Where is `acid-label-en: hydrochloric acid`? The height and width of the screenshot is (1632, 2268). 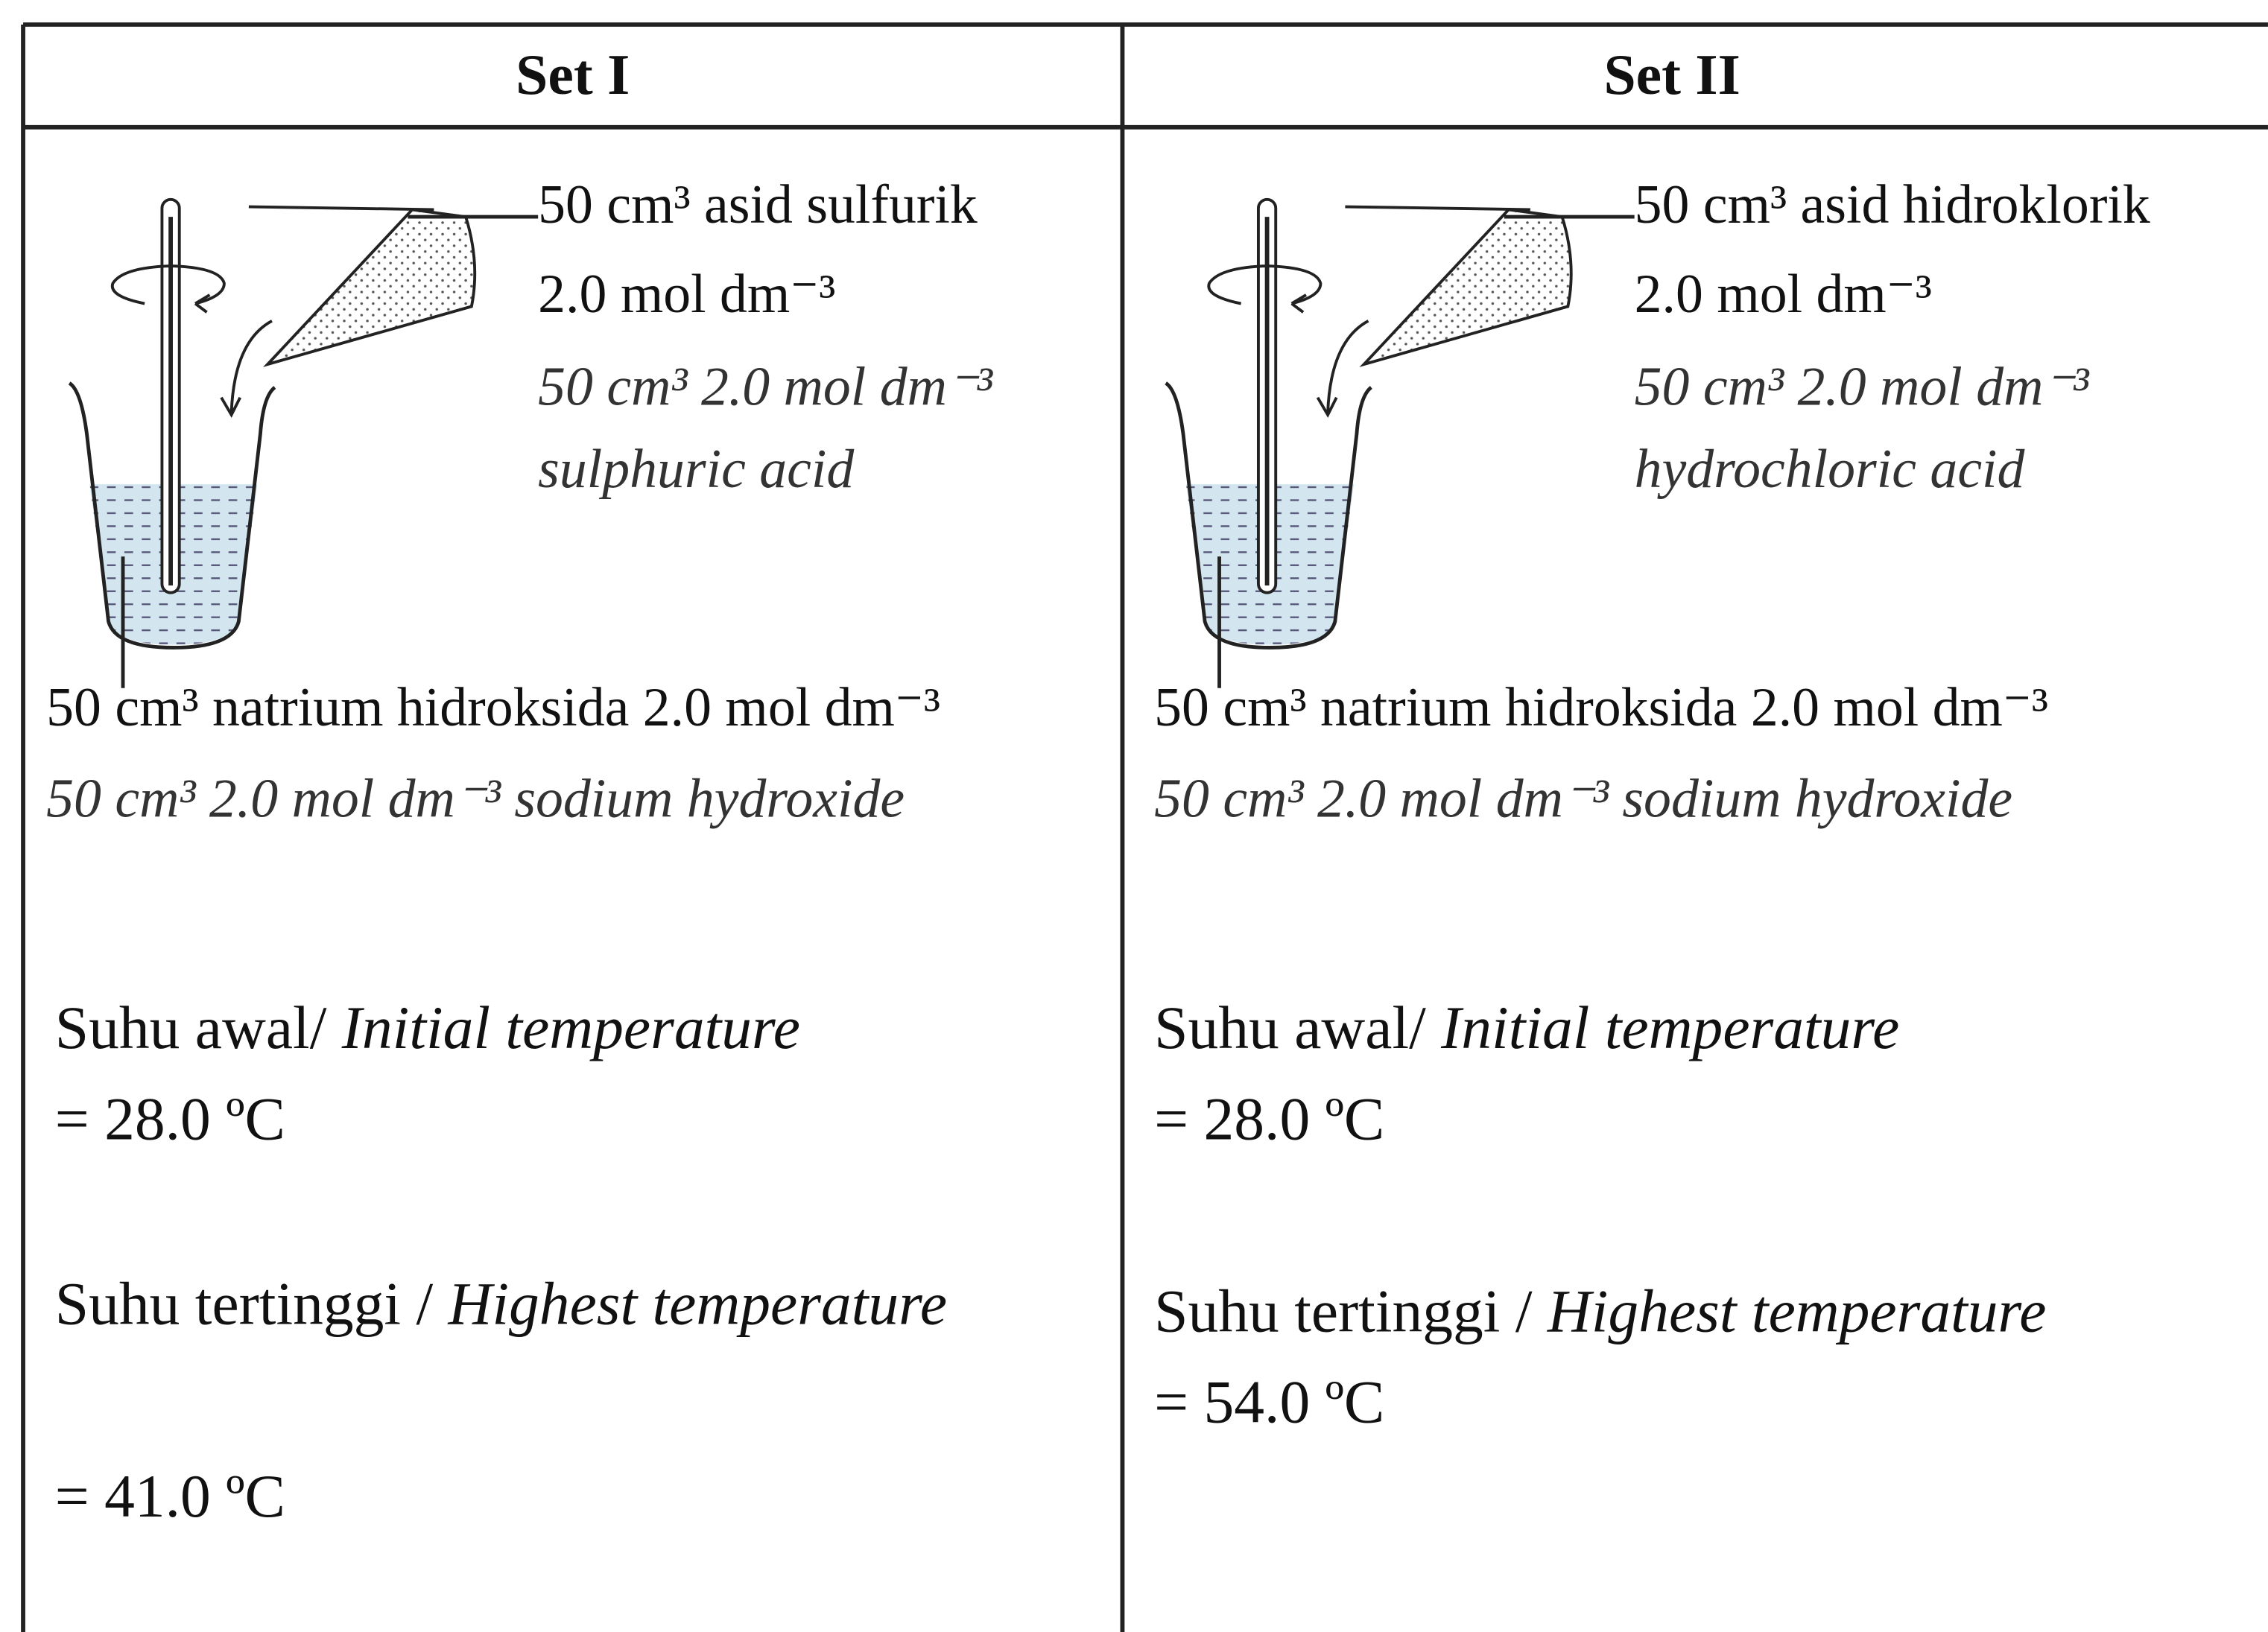
acid-label-en: hydrochloric acid is located at coordinates (1830, 470).